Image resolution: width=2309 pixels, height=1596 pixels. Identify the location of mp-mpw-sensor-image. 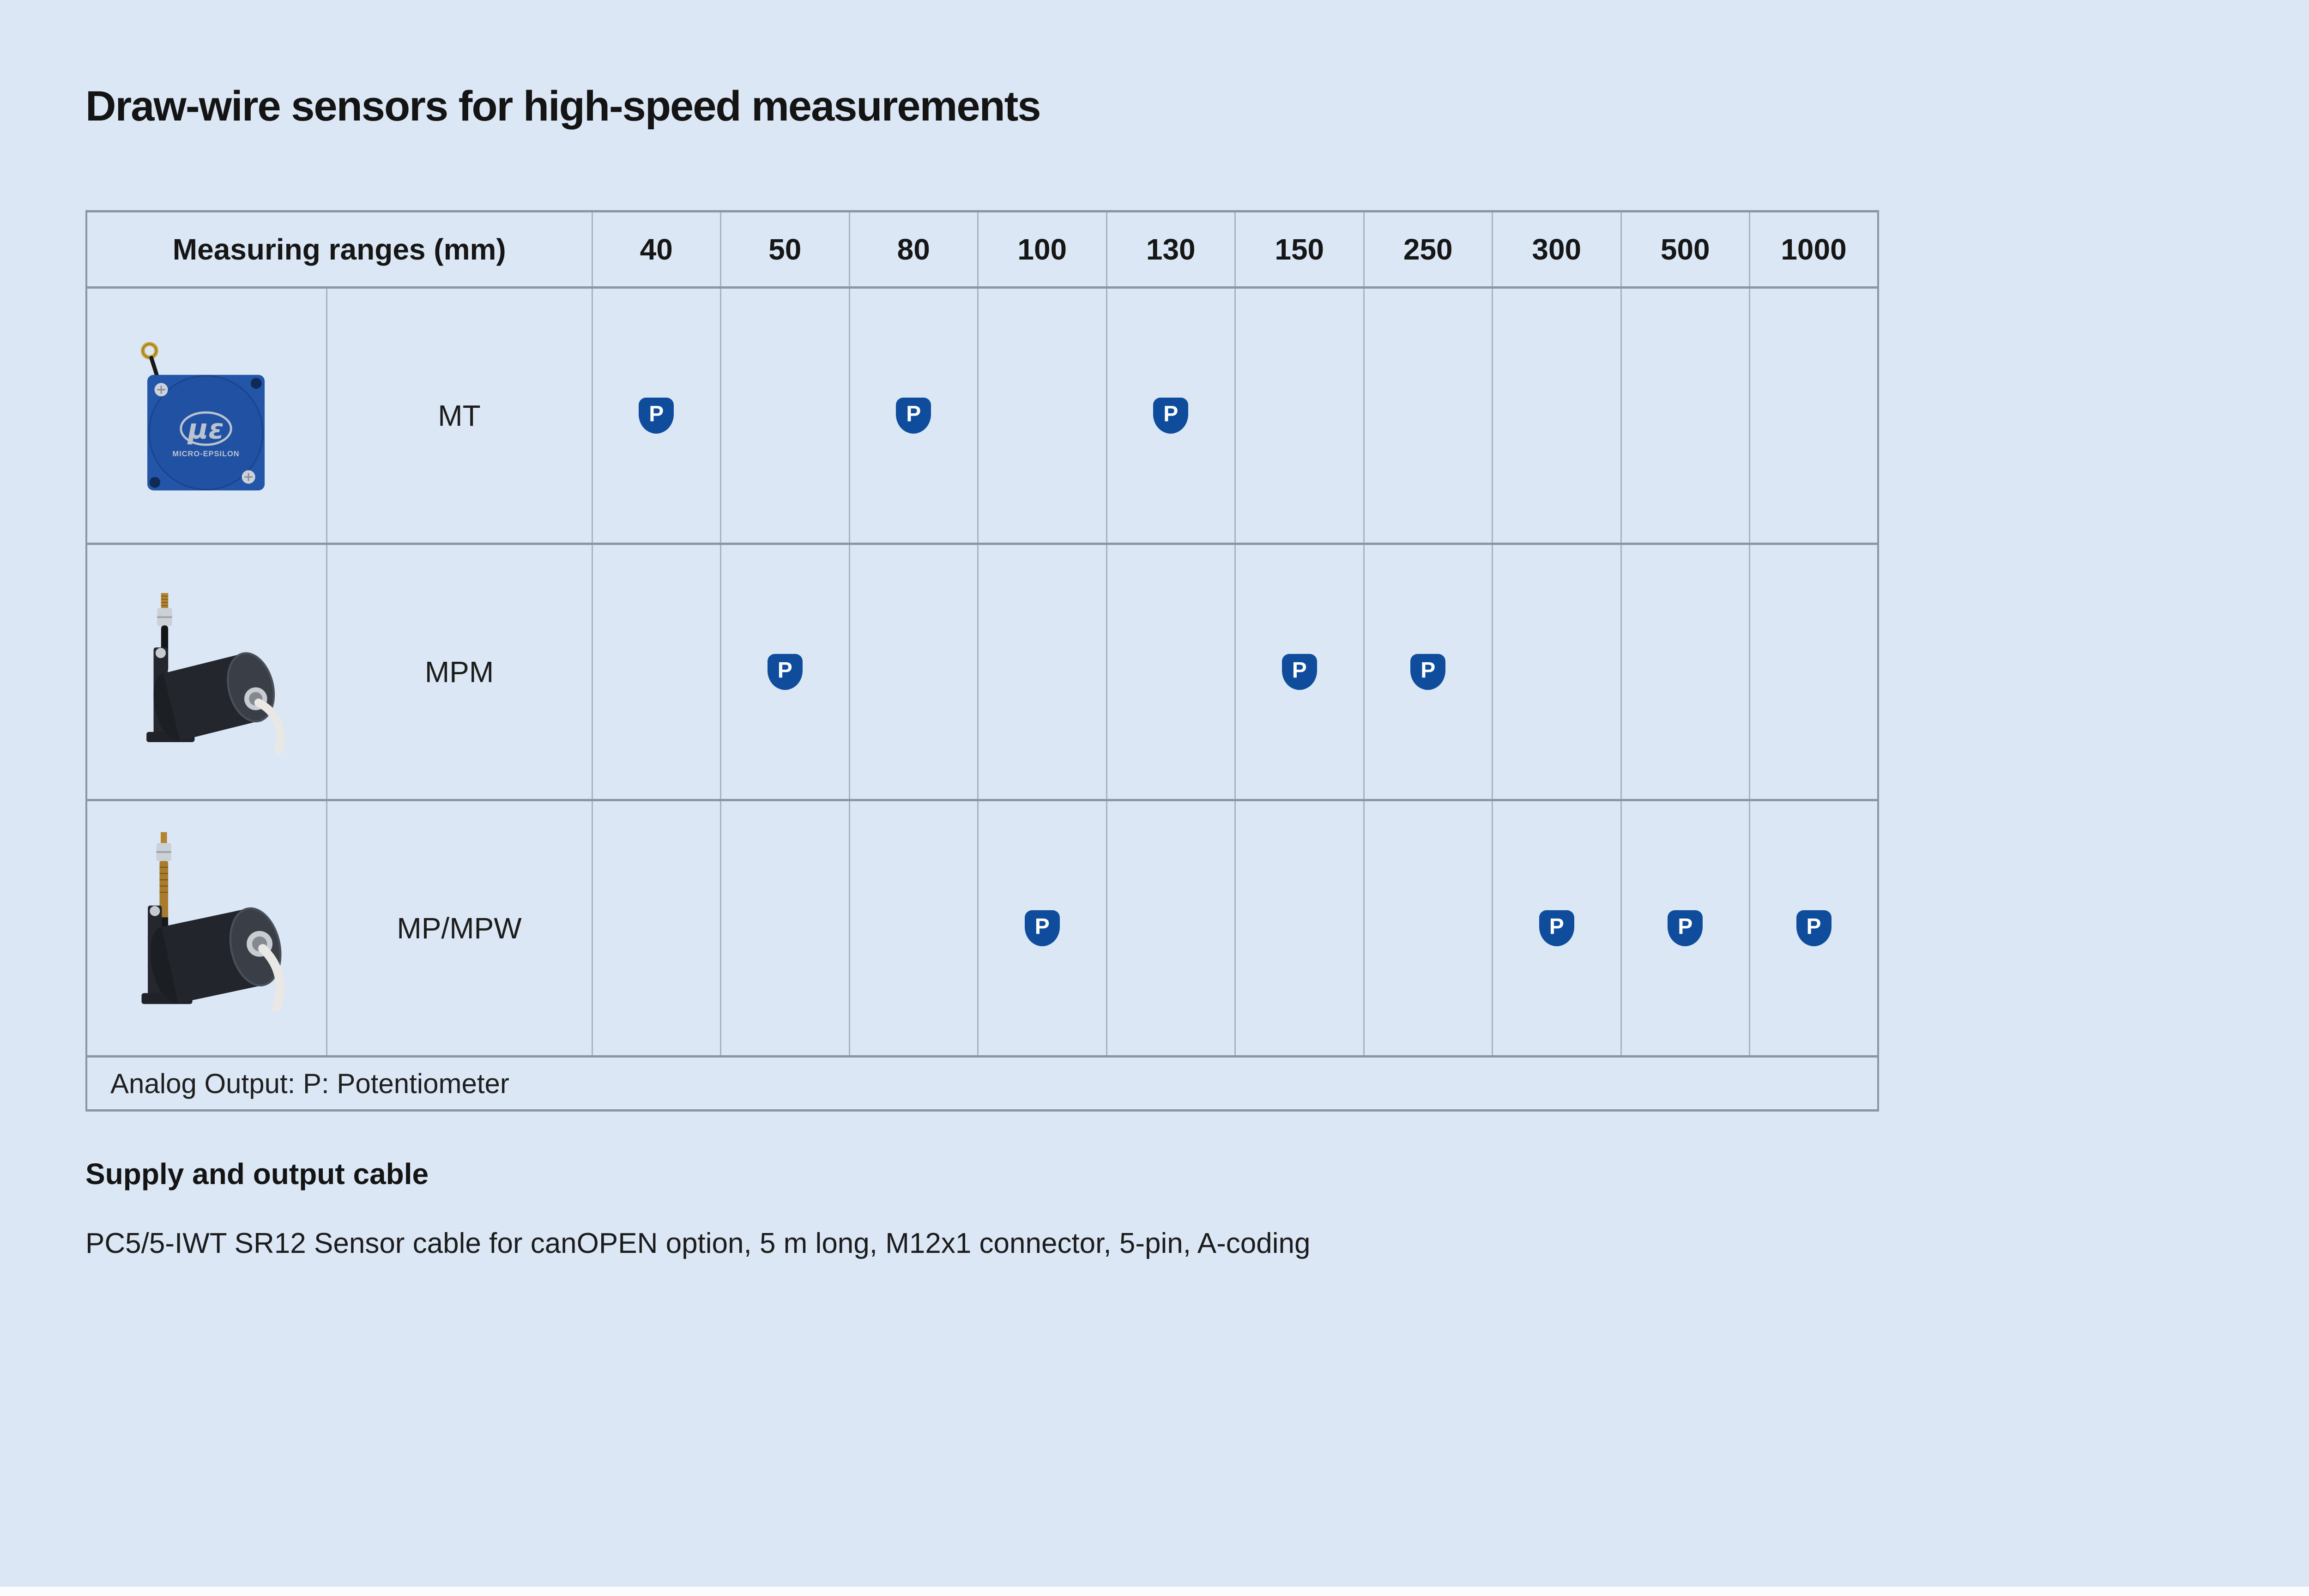
(213, 922).